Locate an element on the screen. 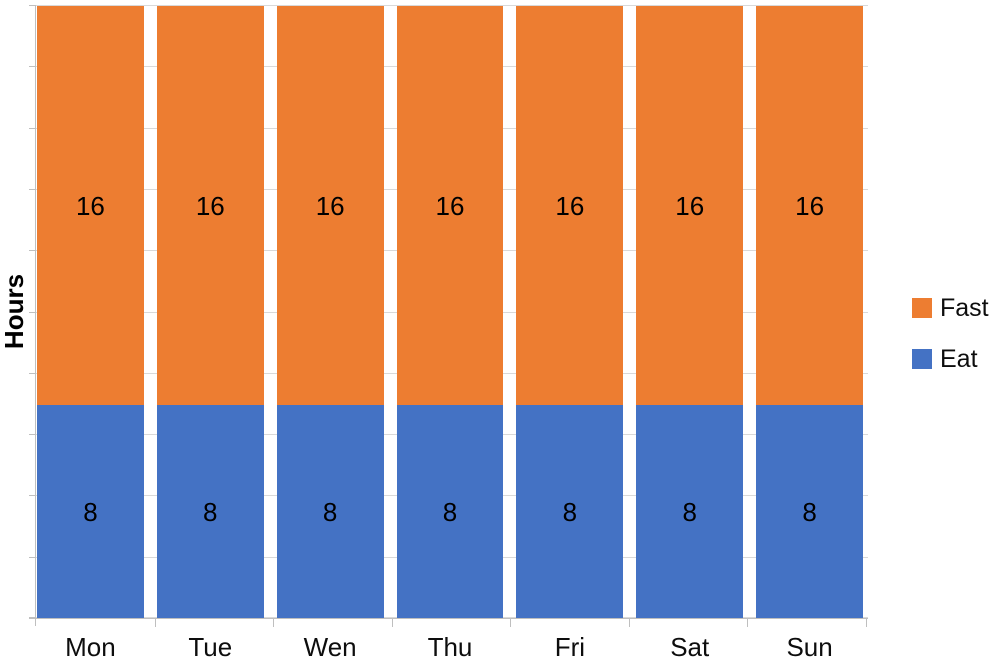 Image resolution: width=992 pixels, height=671 pixels. legend: Fast Eat is located at coordinates (950, 334).